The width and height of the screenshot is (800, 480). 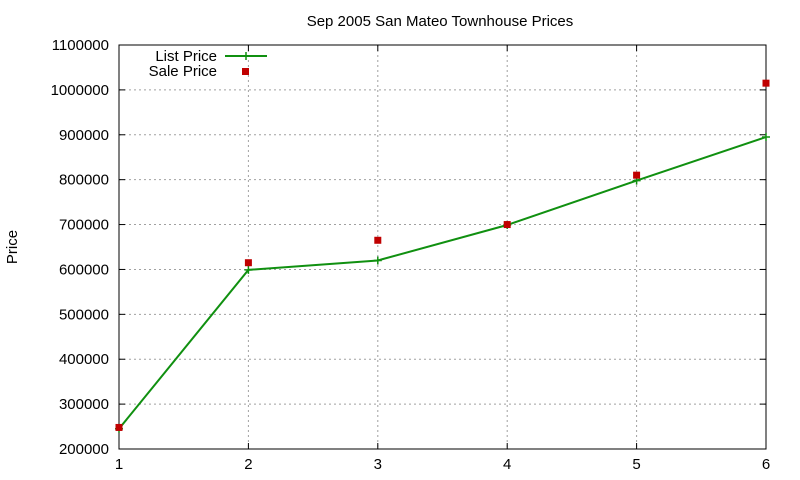 I want to click on y-tick-label: 400000, so click(x=84, y=359).